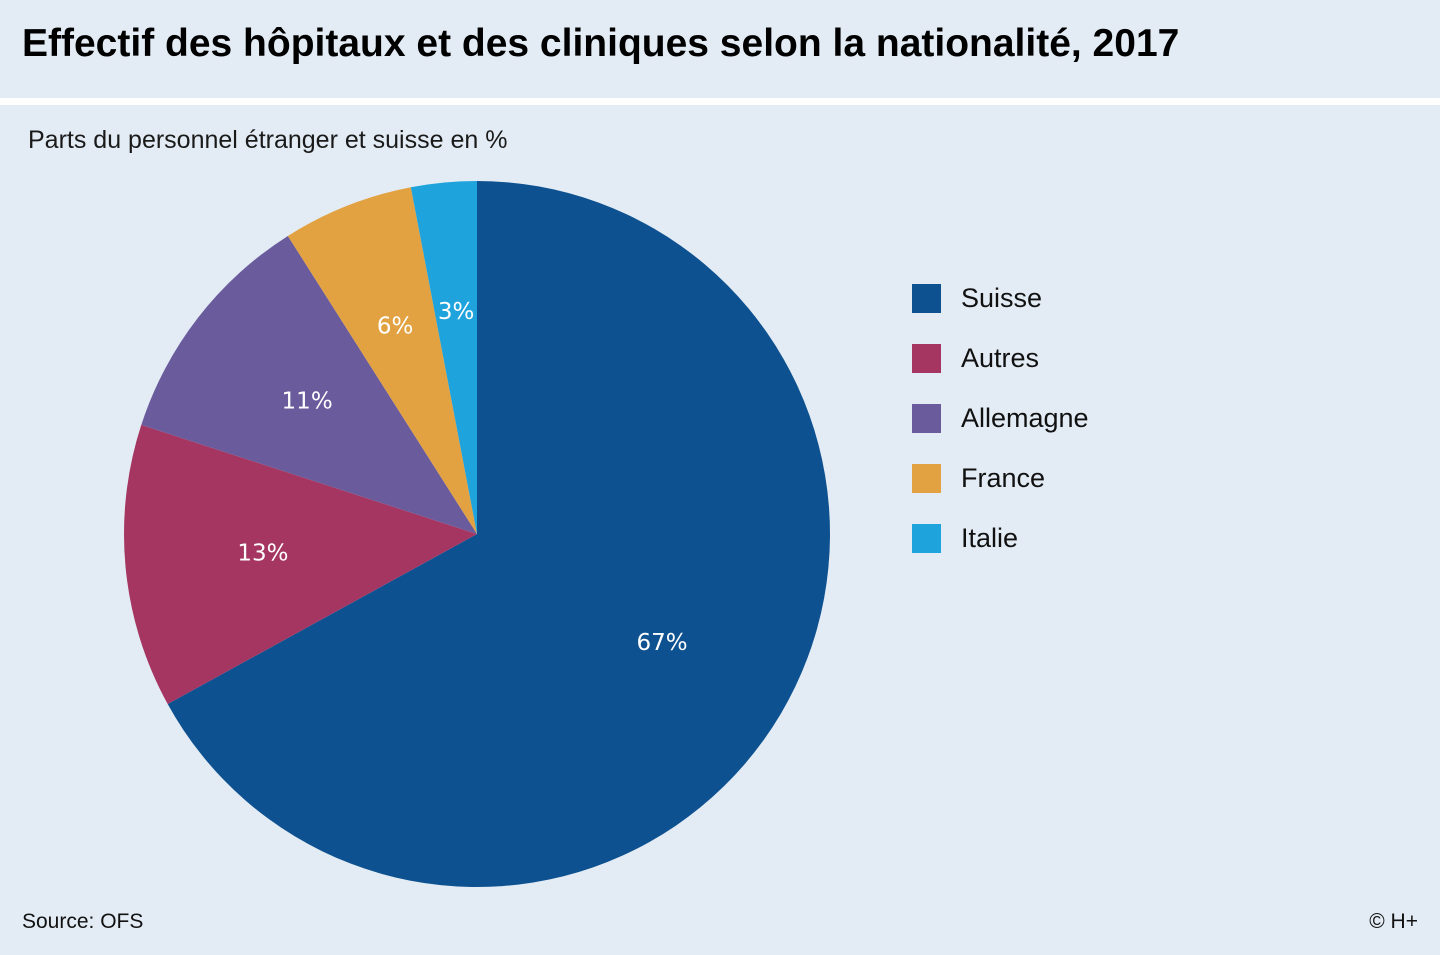 The width and height of the screenshot is (1440, 955). Describe the element at coordinates (300, 564) in the screenshot. I see `pie-slice-autres` at that location.